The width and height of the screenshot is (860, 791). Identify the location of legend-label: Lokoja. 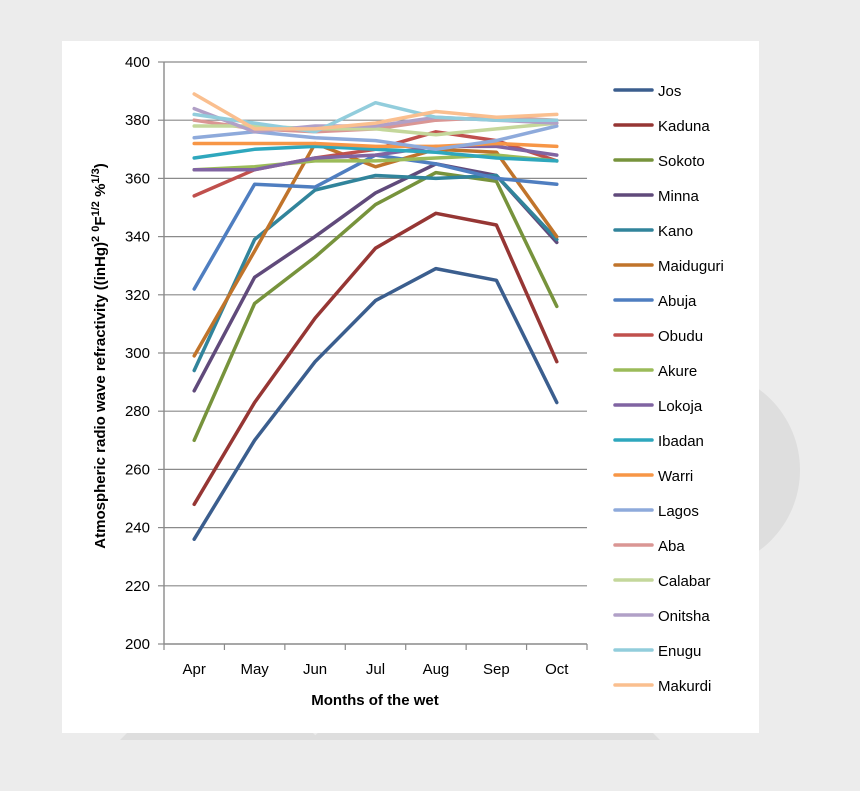
(680, 406).